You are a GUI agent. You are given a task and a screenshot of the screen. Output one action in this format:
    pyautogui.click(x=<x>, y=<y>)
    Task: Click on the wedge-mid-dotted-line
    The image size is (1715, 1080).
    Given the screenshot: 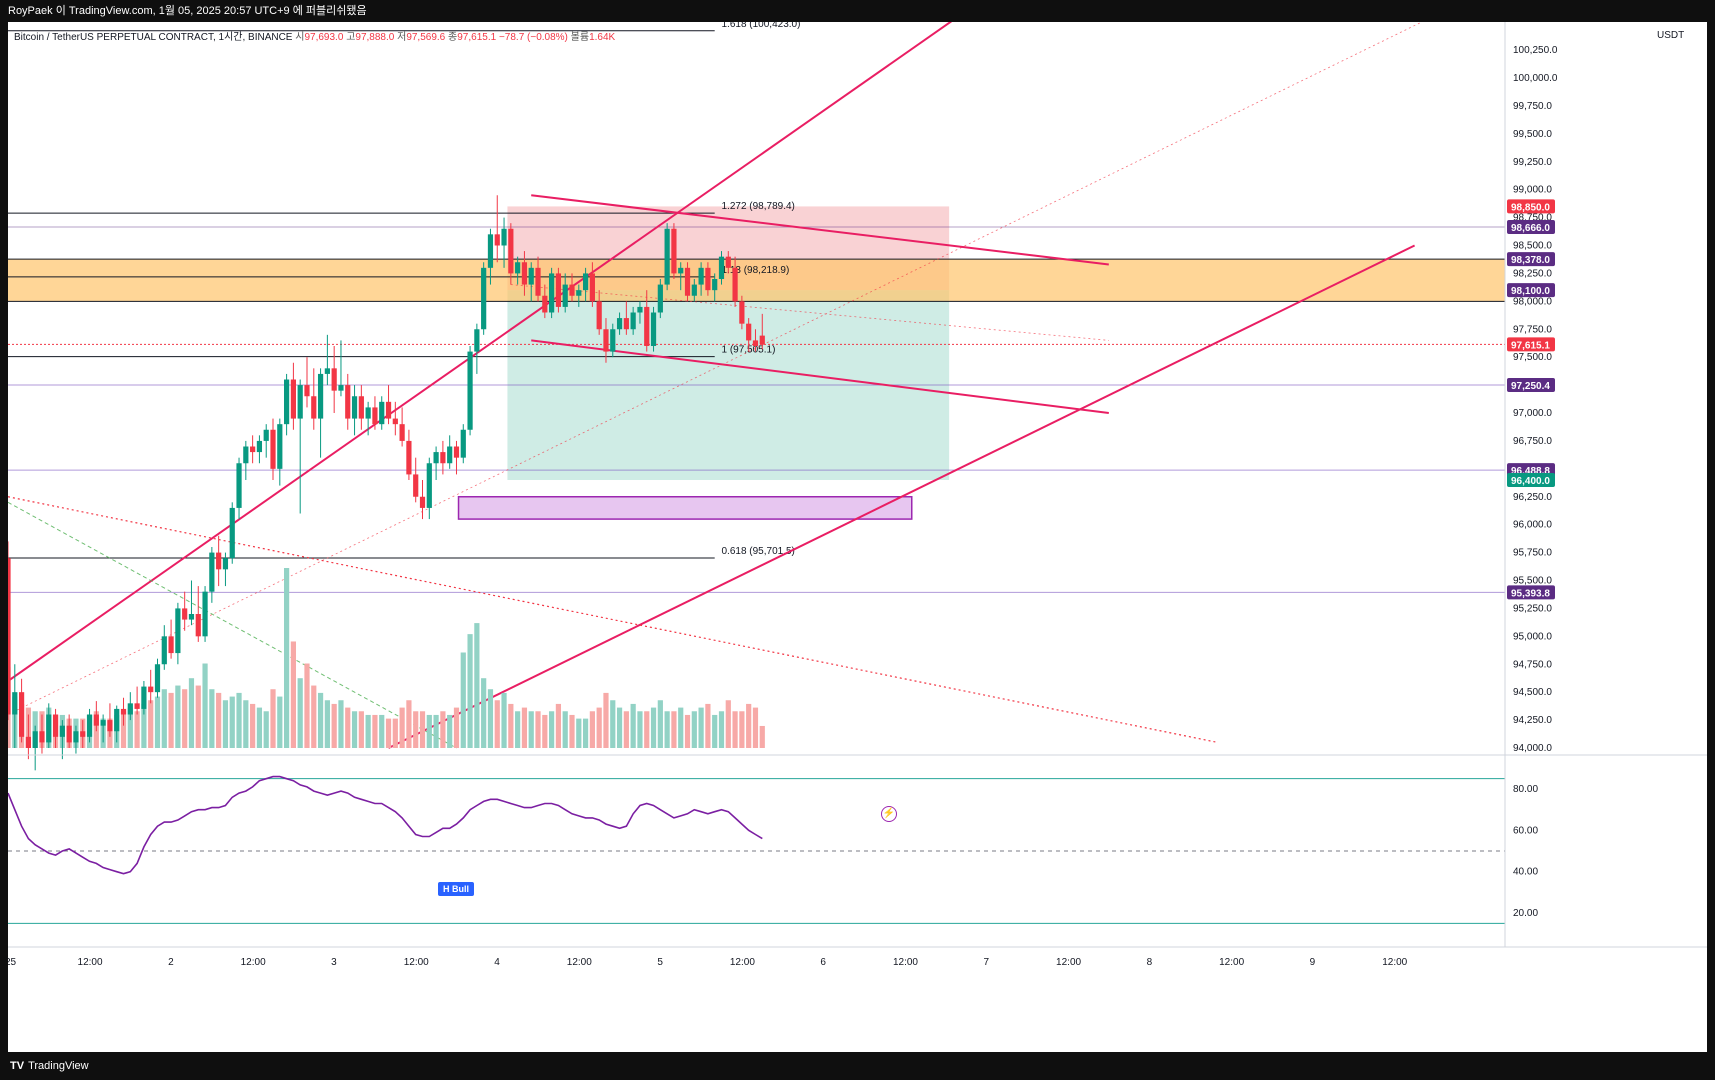 What is the action you would take?
    pyautogui.click(x=809, y=312)
    